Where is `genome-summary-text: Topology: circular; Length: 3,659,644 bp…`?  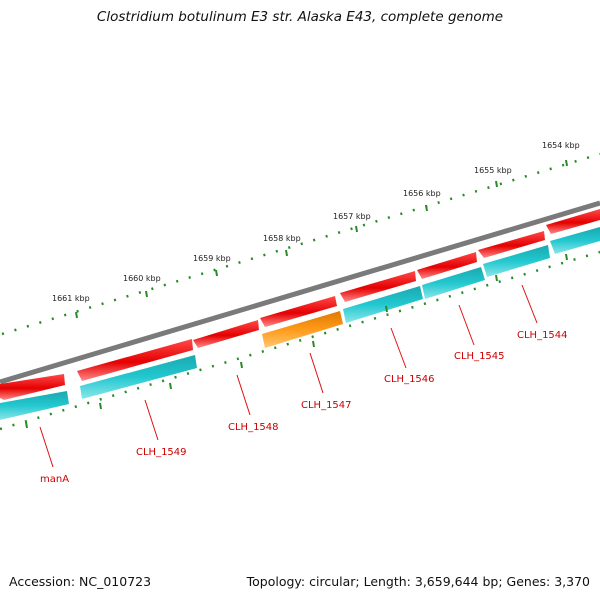 genome-summary-text: Topology: circular; Length: 3,659,644 bp… is located at coordinates (418, 581).